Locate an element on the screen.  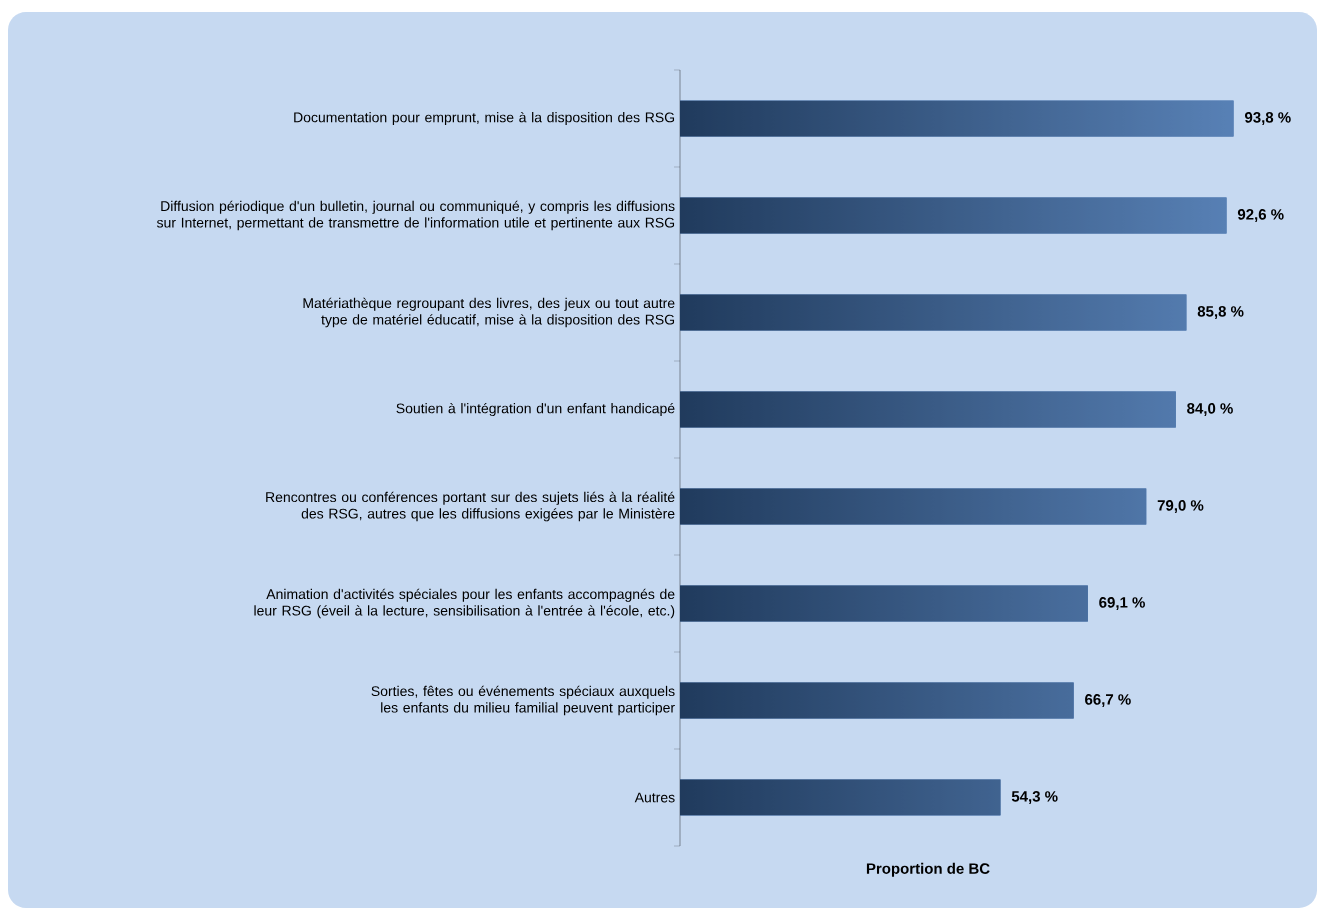
data-label: 66,7 % is located at coordinates (1108, 700).